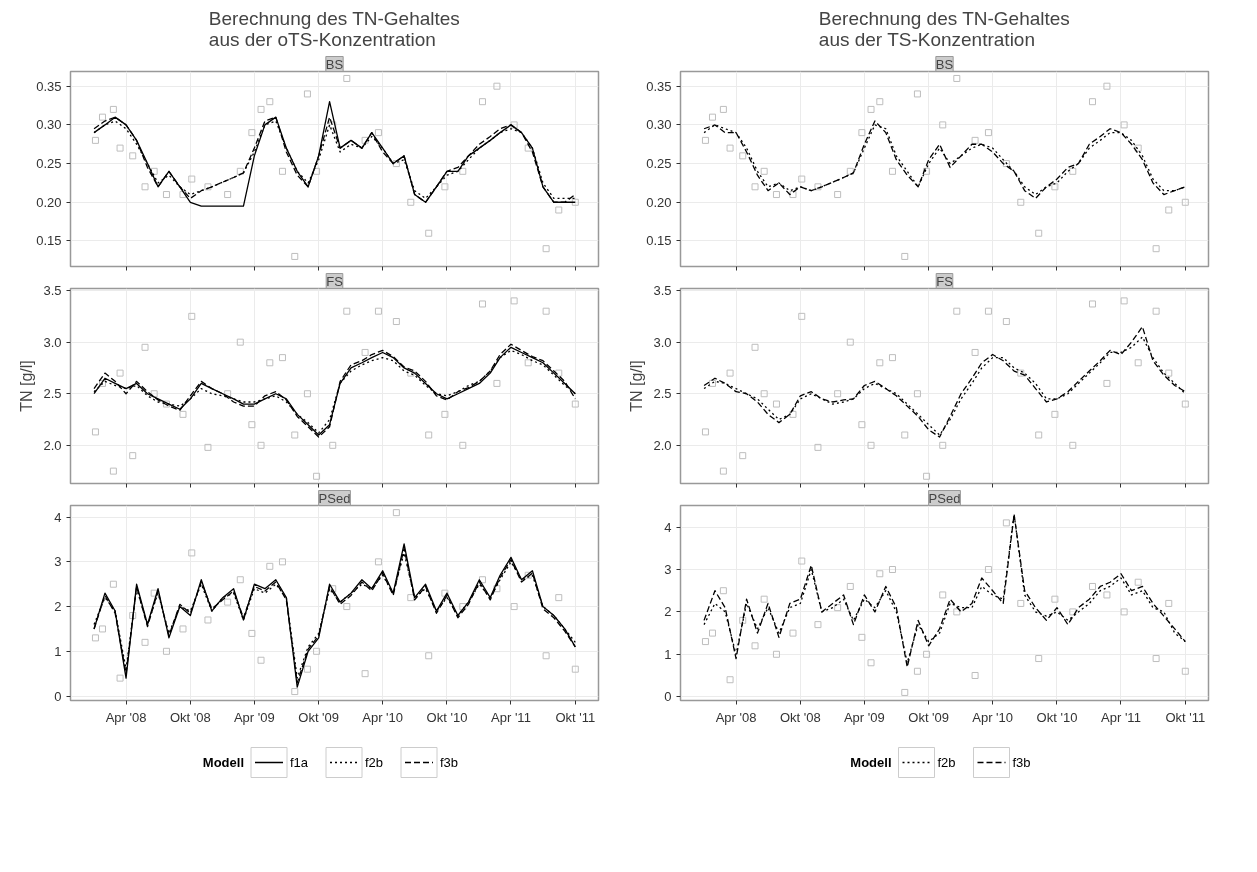  What do you see at coordinates (944, 28) in the screenshot?
I see `chart-title: Berechnung des TN-Gehaltes aus der TS-Konzentration` at bounding box center [944, 28].